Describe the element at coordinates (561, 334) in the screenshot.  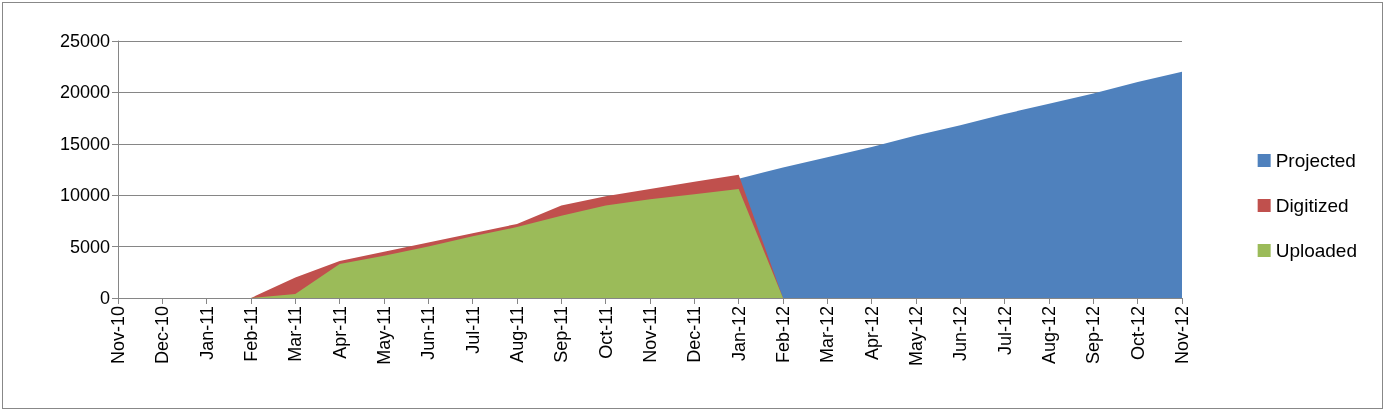
I see `x-tick-label: Sep-11` at that location.